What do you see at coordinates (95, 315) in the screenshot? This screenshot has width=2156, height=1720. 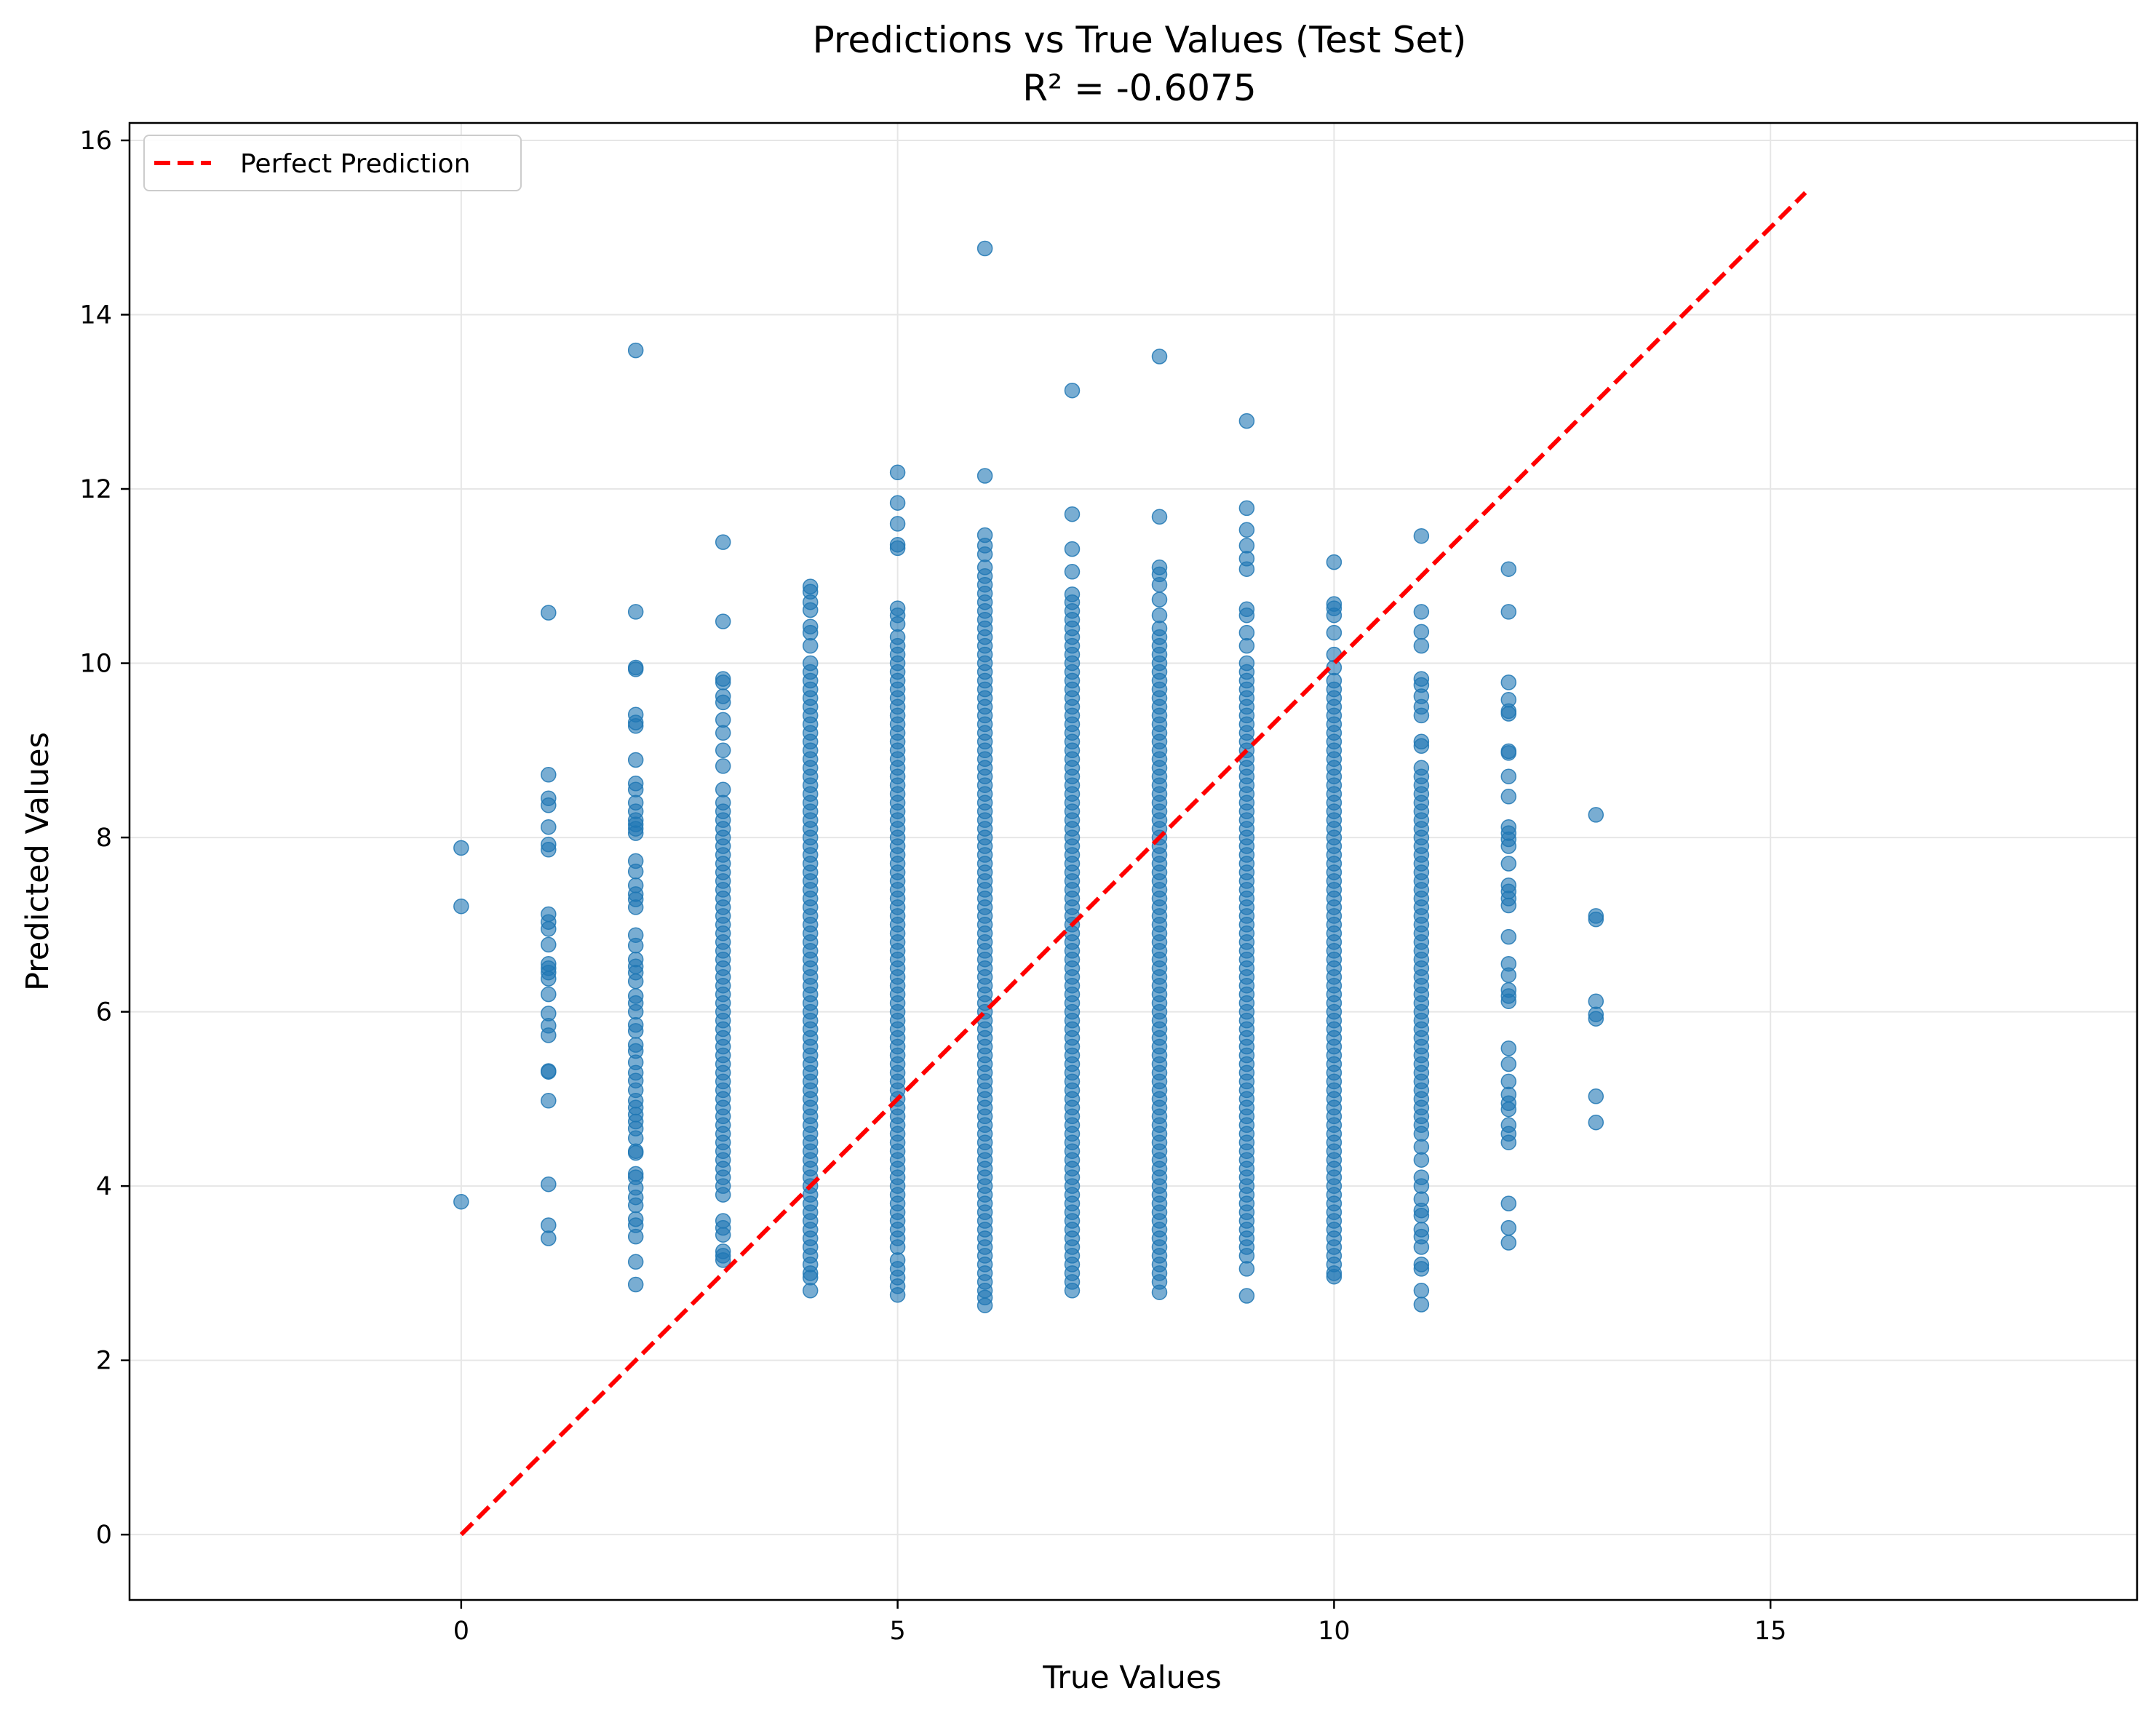 I see `y-tick-label: 14` at bounding box center [95, 315].